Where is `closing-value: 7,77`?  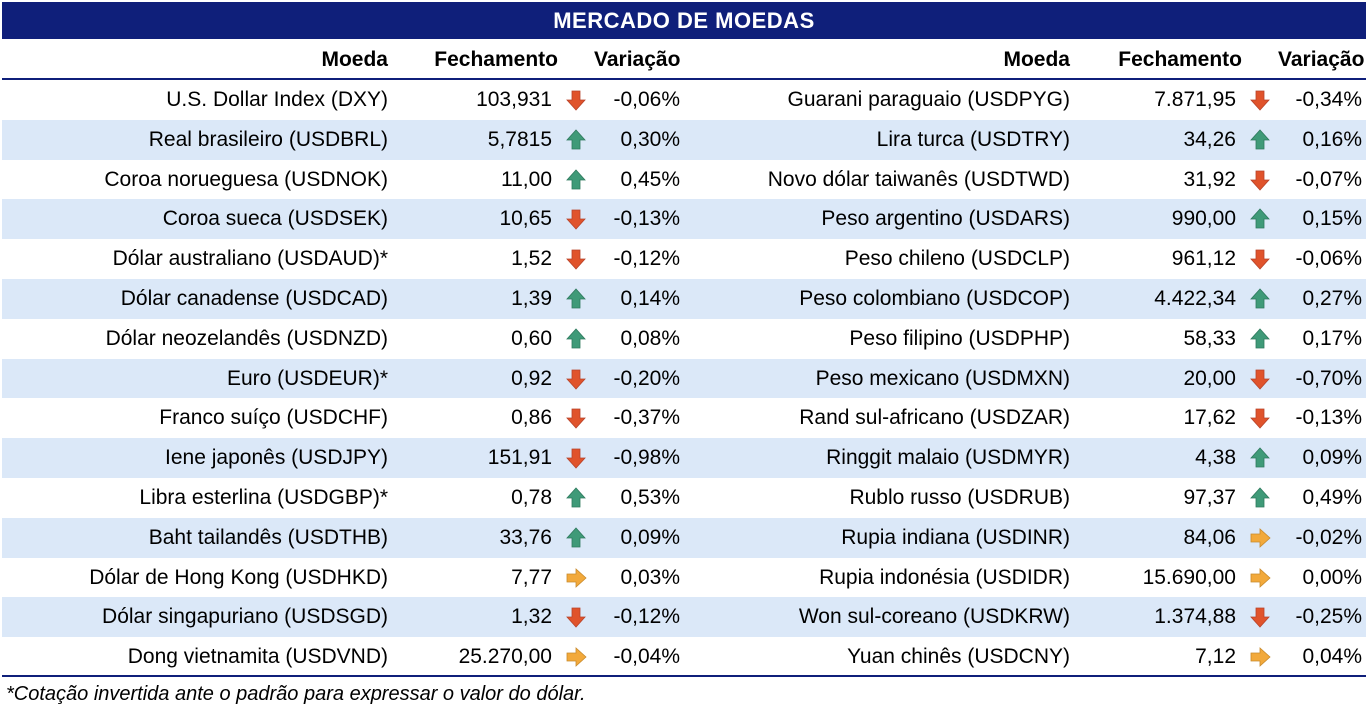
closing-value: 7,77 is located at coordinates (531, 577).